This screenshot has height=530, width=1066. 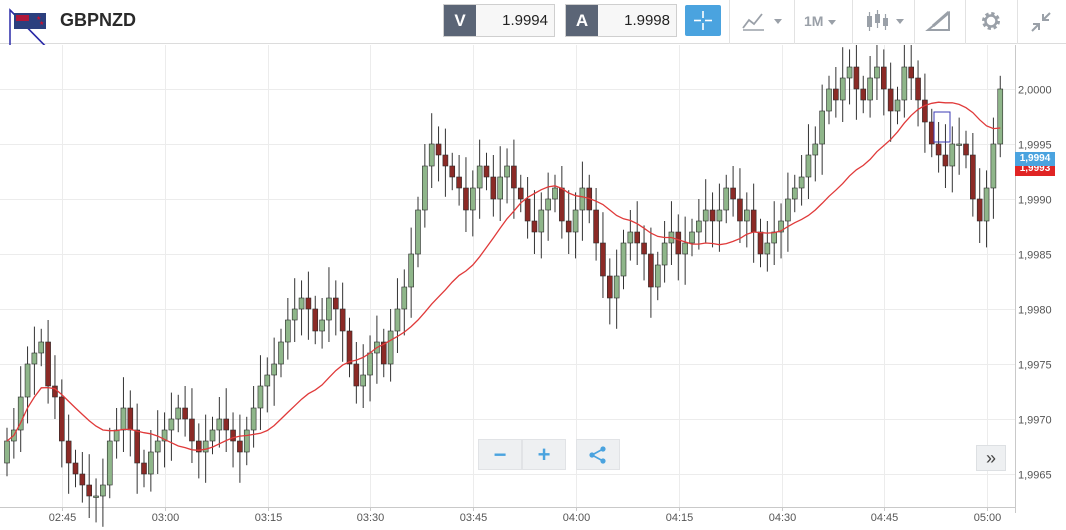 What do you see at coordinates (500, 454) in the screenshot?
I see `zoom-out-button: −` at bounding box center [500, 454].